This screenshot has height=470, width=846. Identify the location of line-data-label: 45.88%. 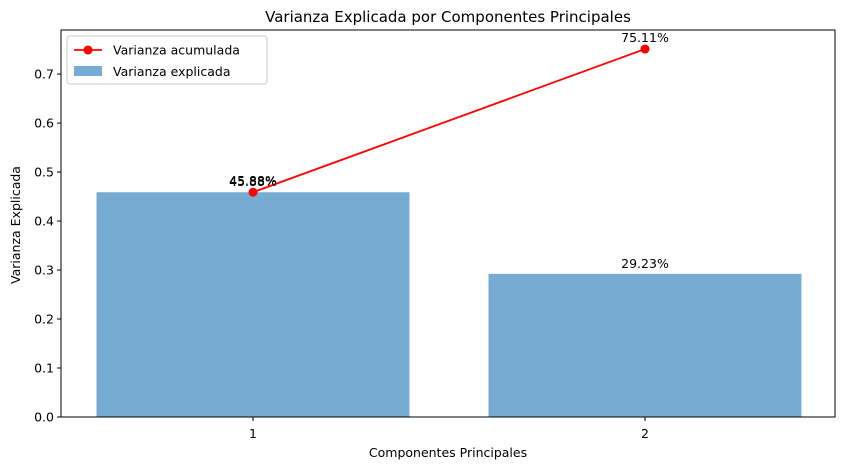
(253, 180).